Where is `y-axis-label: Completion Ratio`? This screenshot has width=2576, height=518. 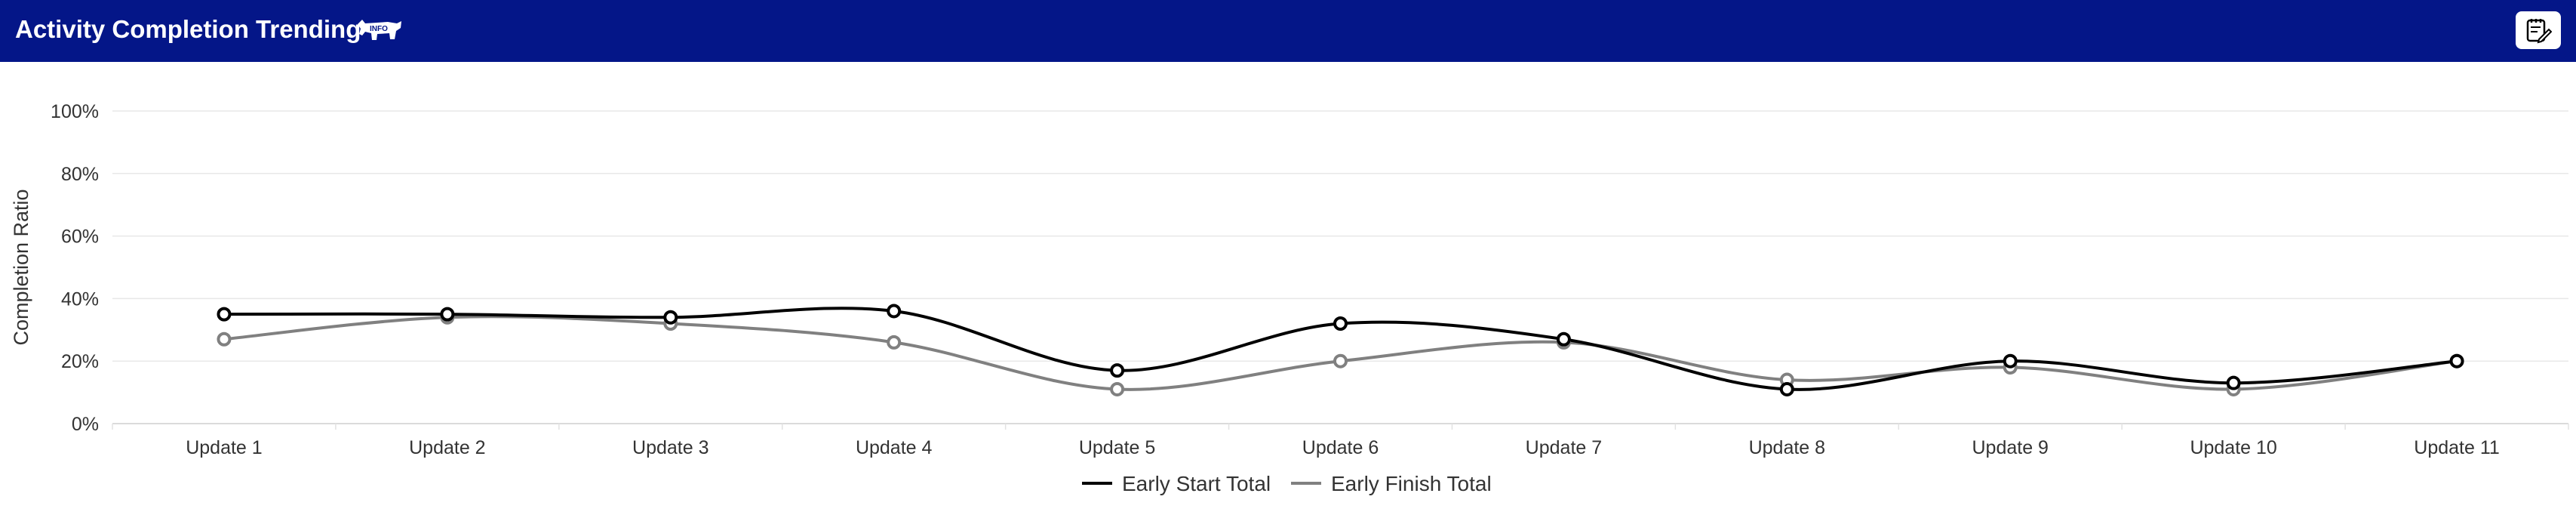
y-axis-label: Completion Ratio is located at coordinates (21, 267).